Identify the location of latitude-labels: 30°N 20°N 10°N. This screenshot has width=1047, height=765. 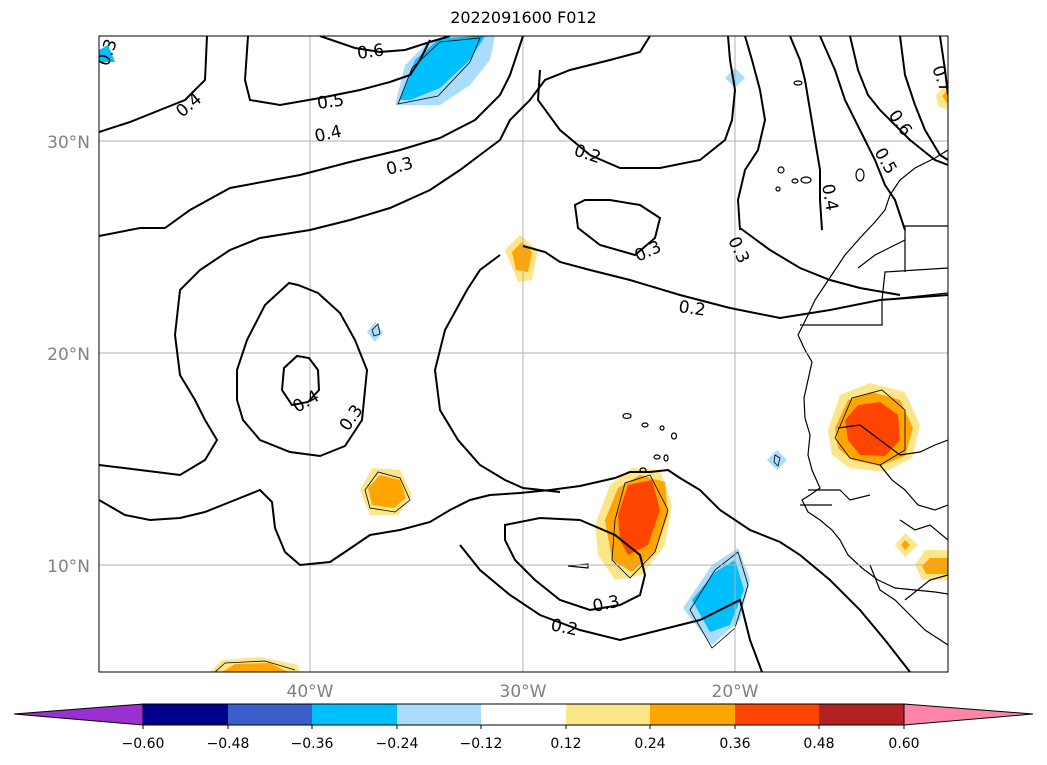
(68, 355).